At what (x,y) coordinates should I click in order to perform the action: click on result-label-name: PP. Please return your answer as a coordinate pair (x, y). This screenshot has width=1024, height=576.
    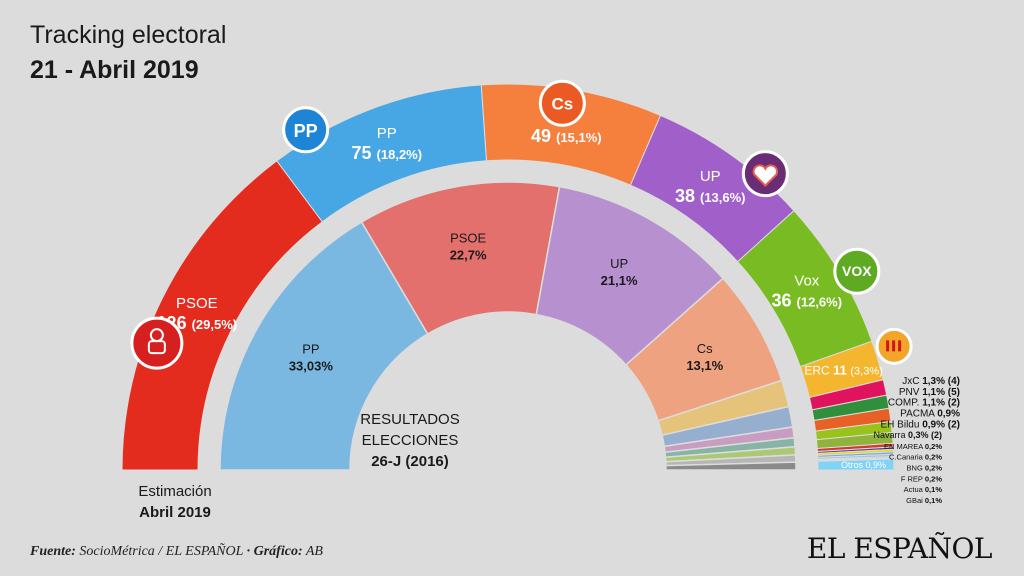
    Looking at the image, I should click on (310, 348).